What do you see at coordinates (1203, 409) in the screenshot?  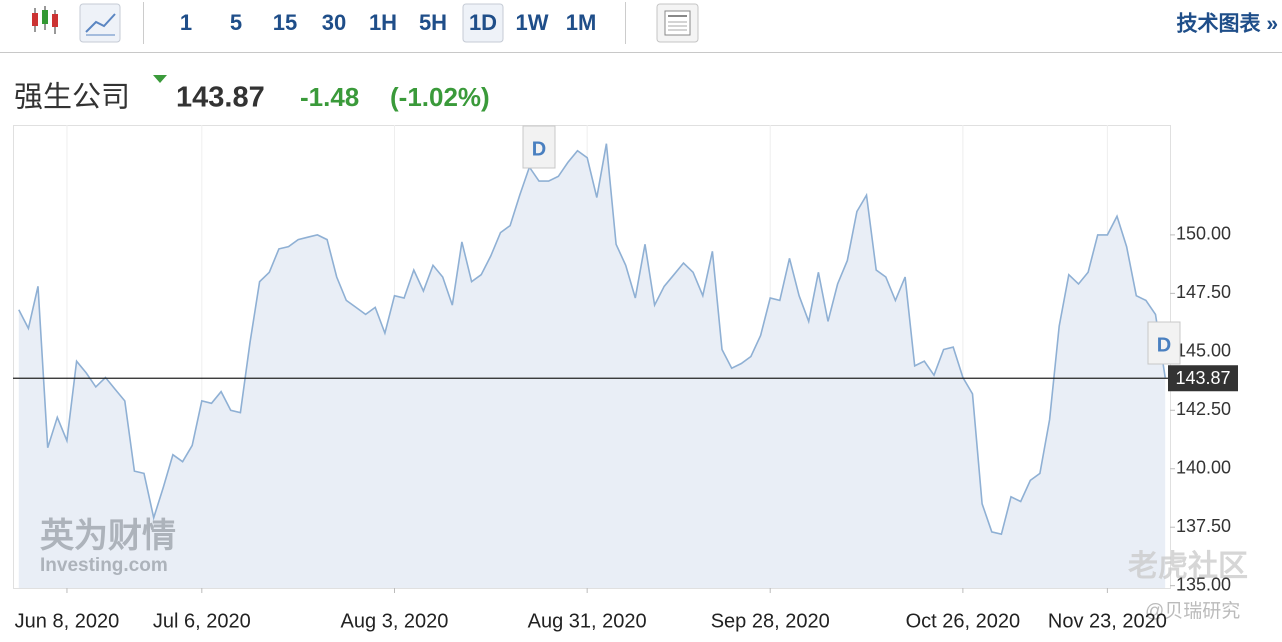 I see `y-tick-label: 142.50` at bounding box center [1203, 409].